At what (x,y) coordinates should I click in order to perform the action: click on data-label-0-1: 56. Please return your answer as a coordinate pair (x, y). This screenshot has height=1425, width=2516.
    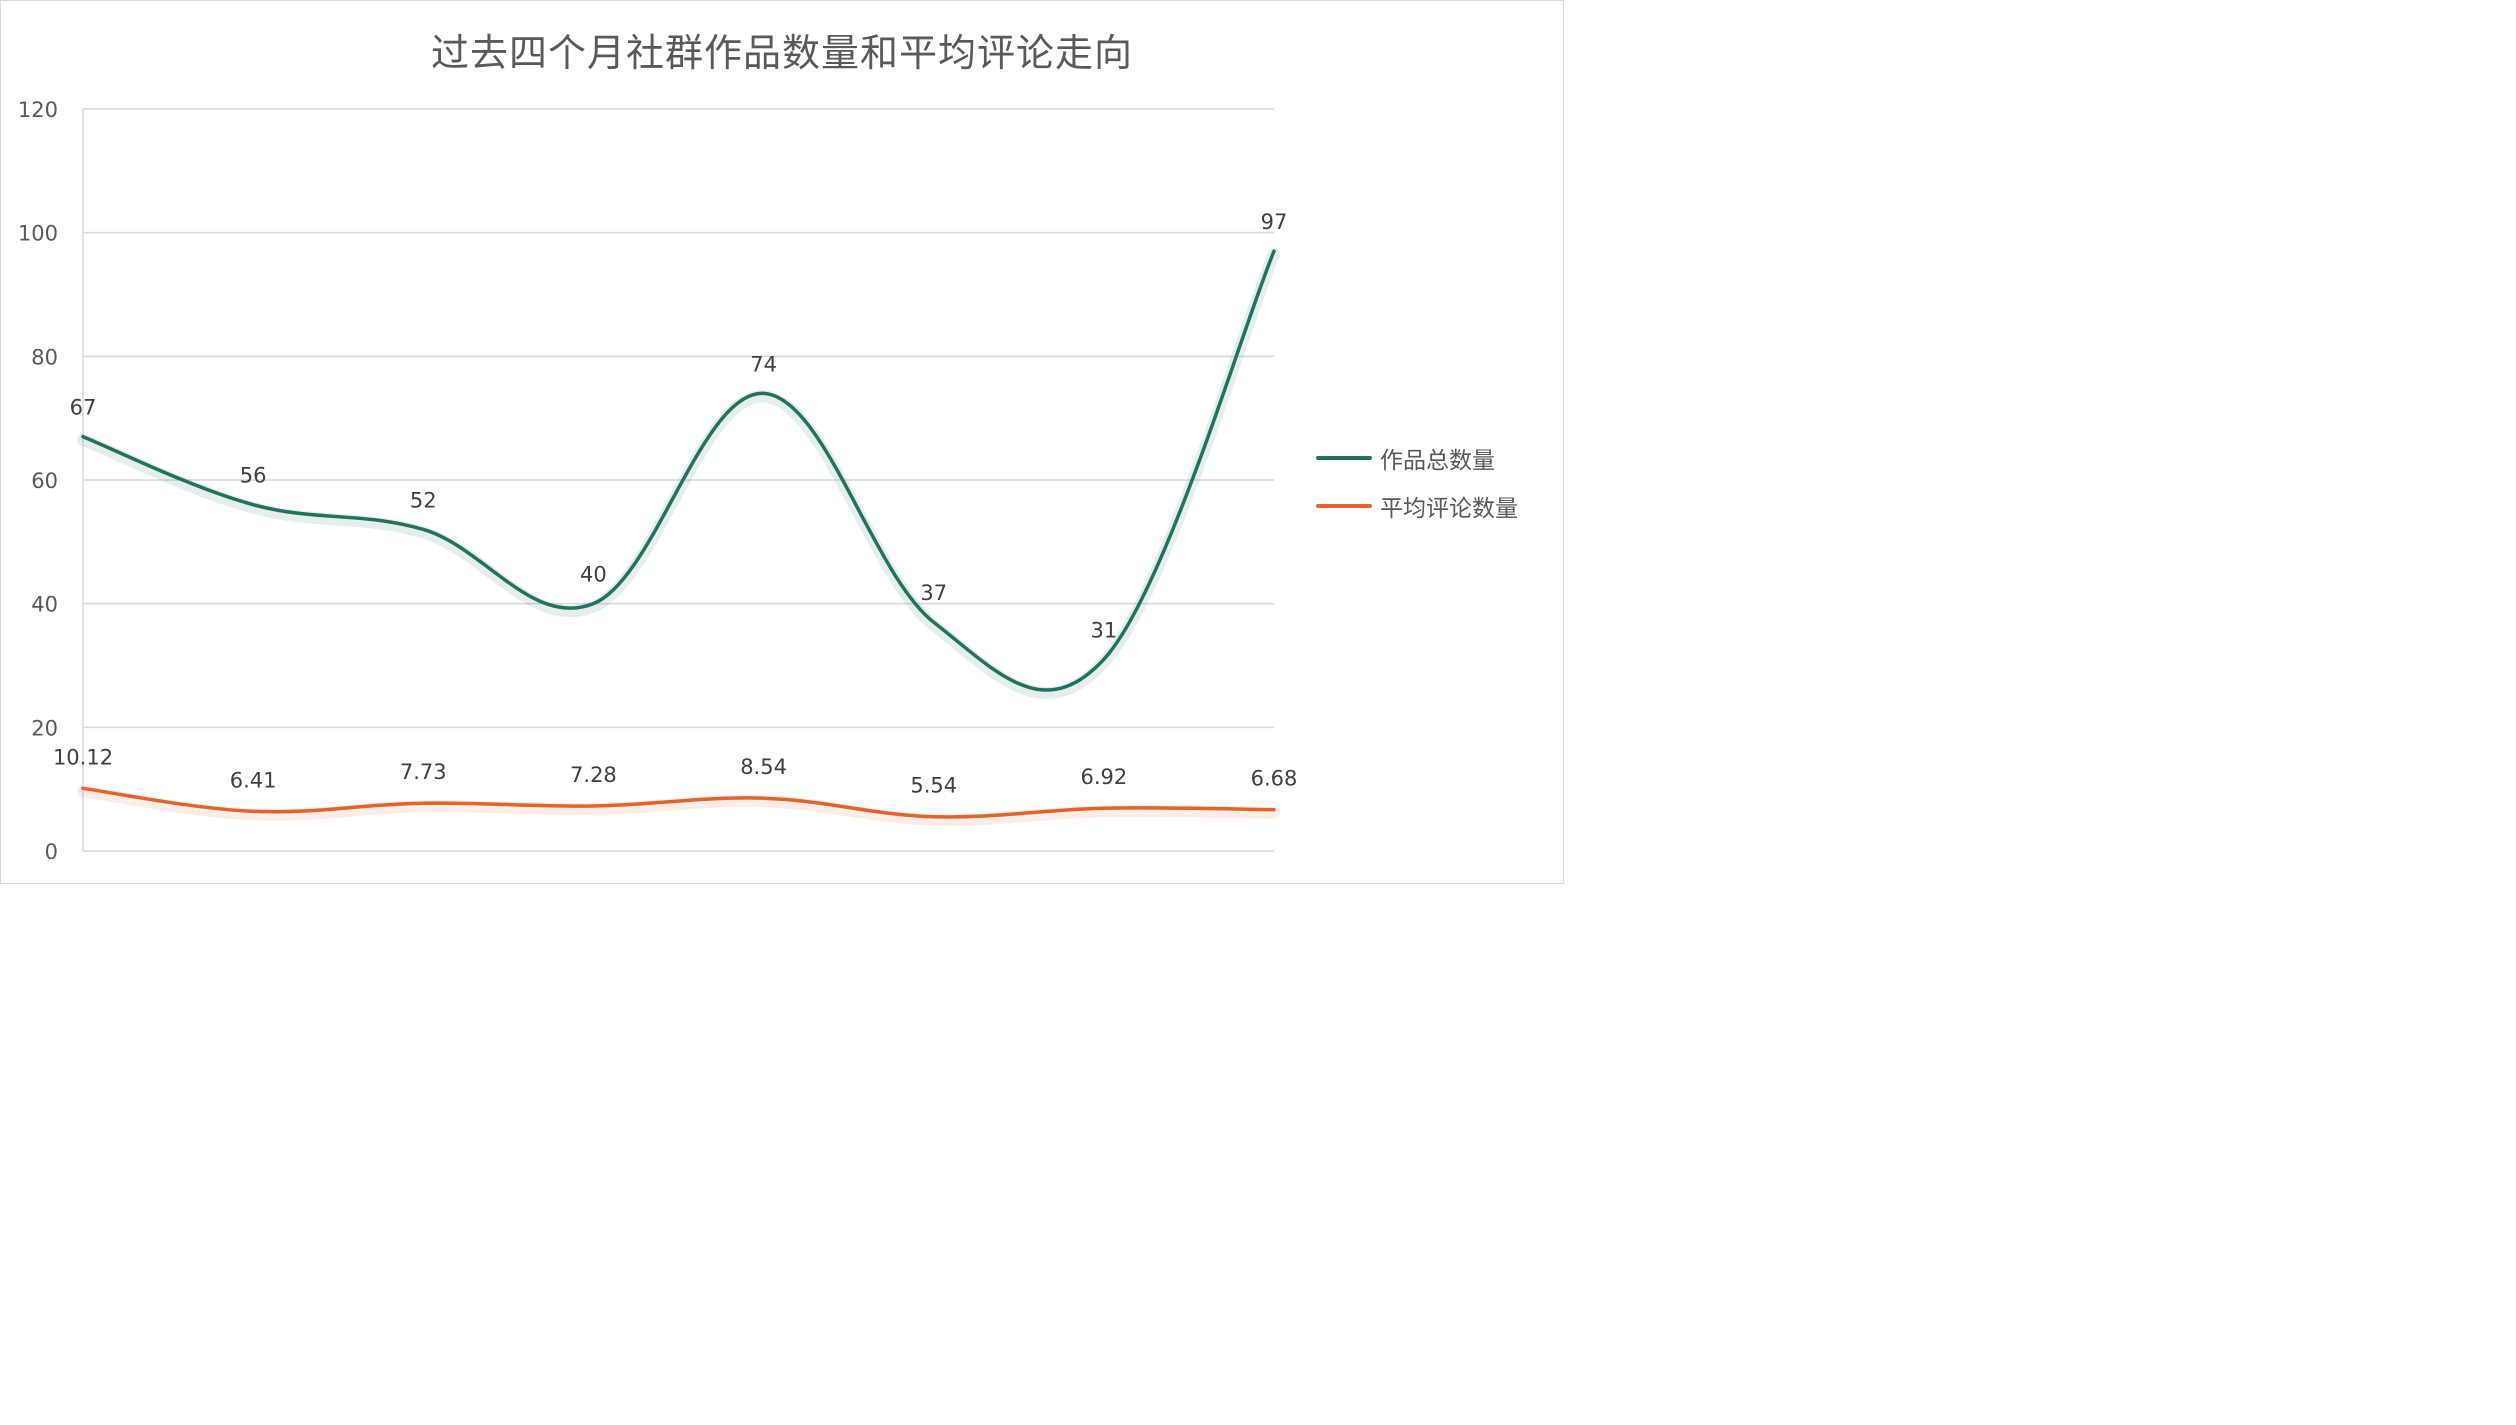
    Looking at the image, I should click on (253, 476).